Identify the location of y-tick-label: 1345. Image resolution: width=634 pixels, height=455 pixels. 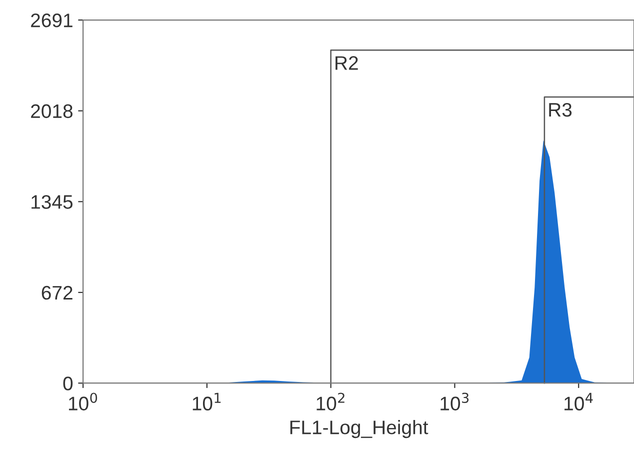
(52, 202).